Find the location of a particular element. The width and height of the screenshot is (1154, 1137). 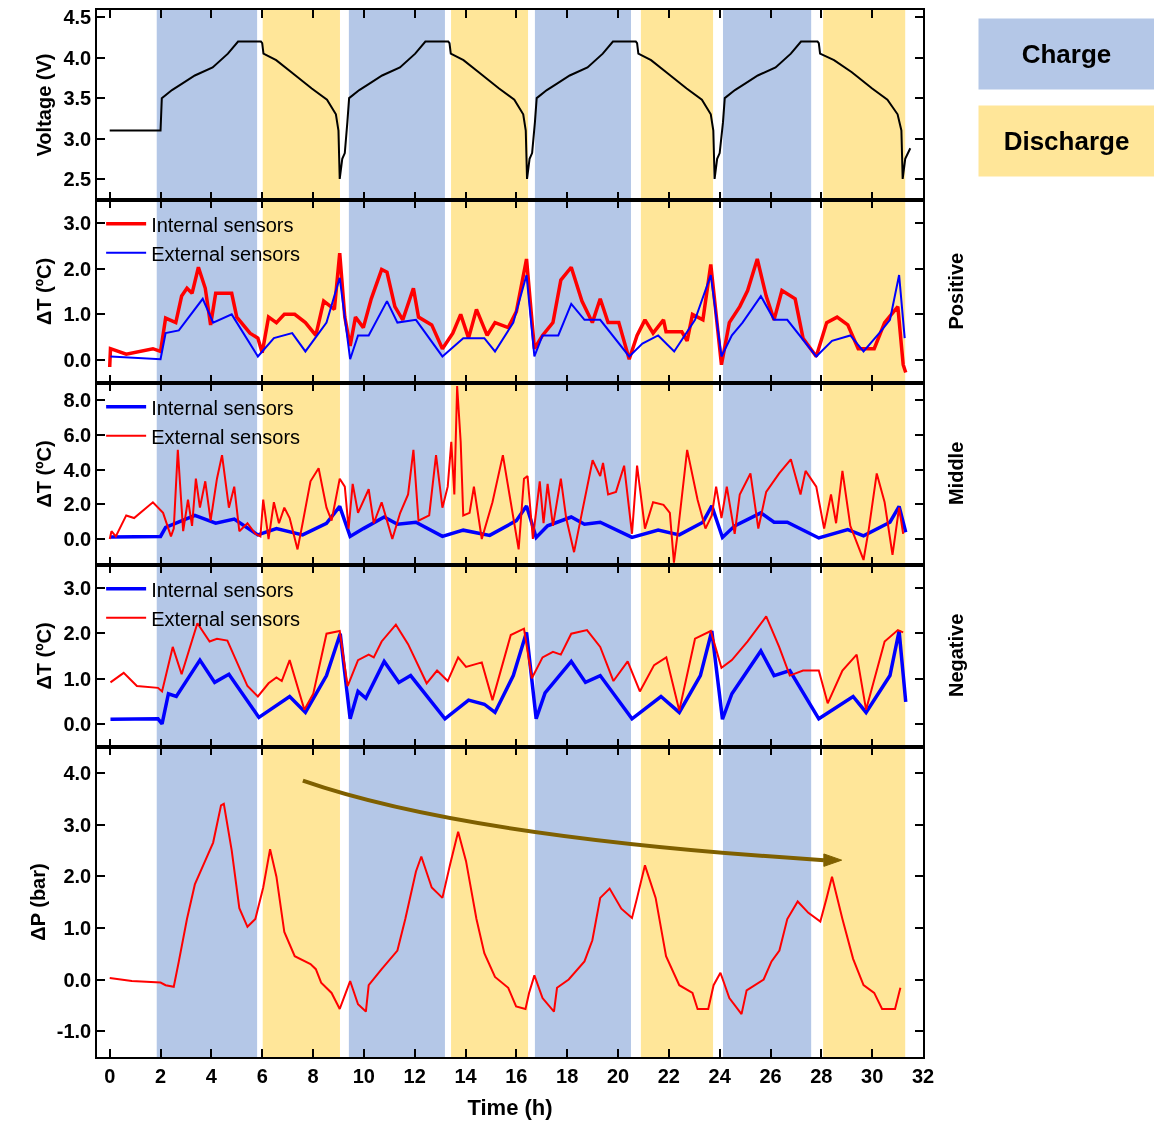

x-tick-label: 24 is located at coordinates (720, 1075).